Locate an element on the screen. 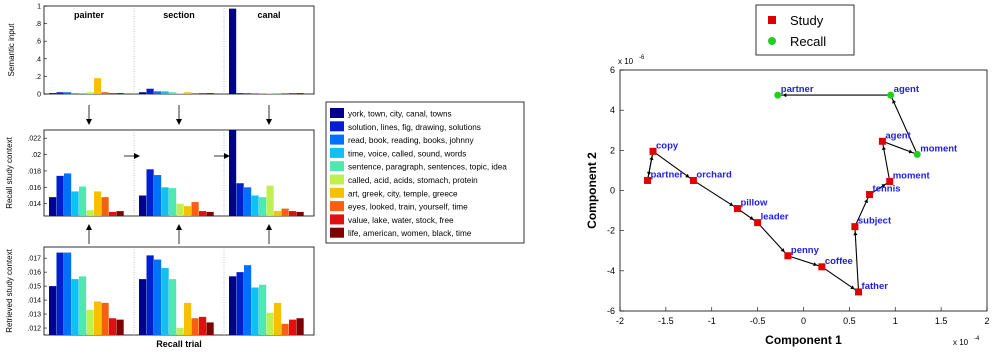 This screenshot has height=357, width=999. y-tick-label: .6 is located at coordinates (38, 42).